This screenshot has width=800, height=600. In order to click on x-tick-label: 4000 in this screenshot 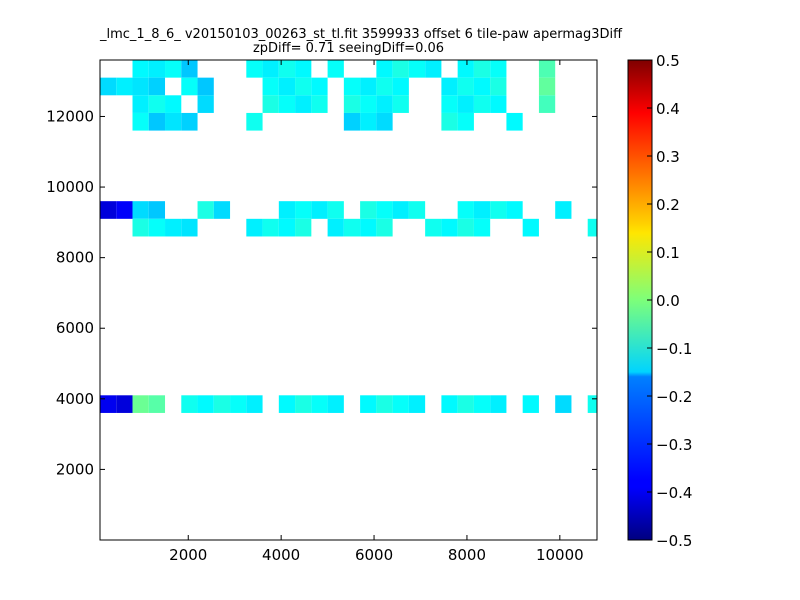, I will do `click(281, 555)`.